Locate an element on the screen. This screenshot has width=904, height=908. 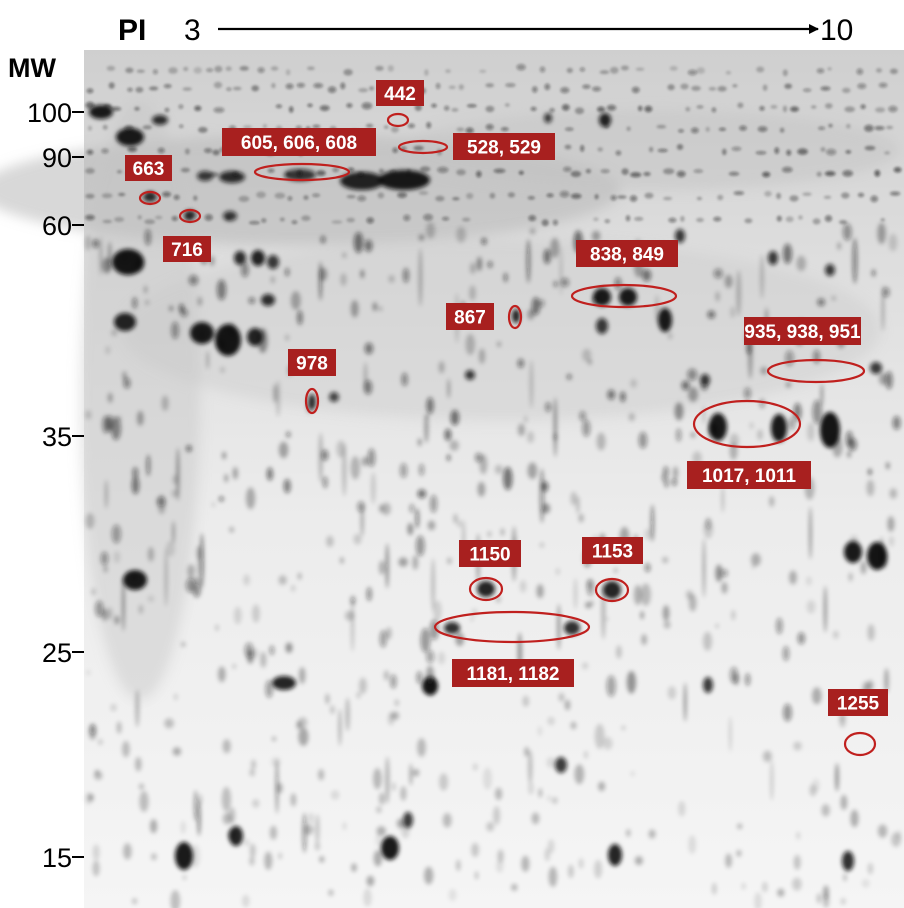
spot-label: 528, 529 is located at coordinates (504, 146).